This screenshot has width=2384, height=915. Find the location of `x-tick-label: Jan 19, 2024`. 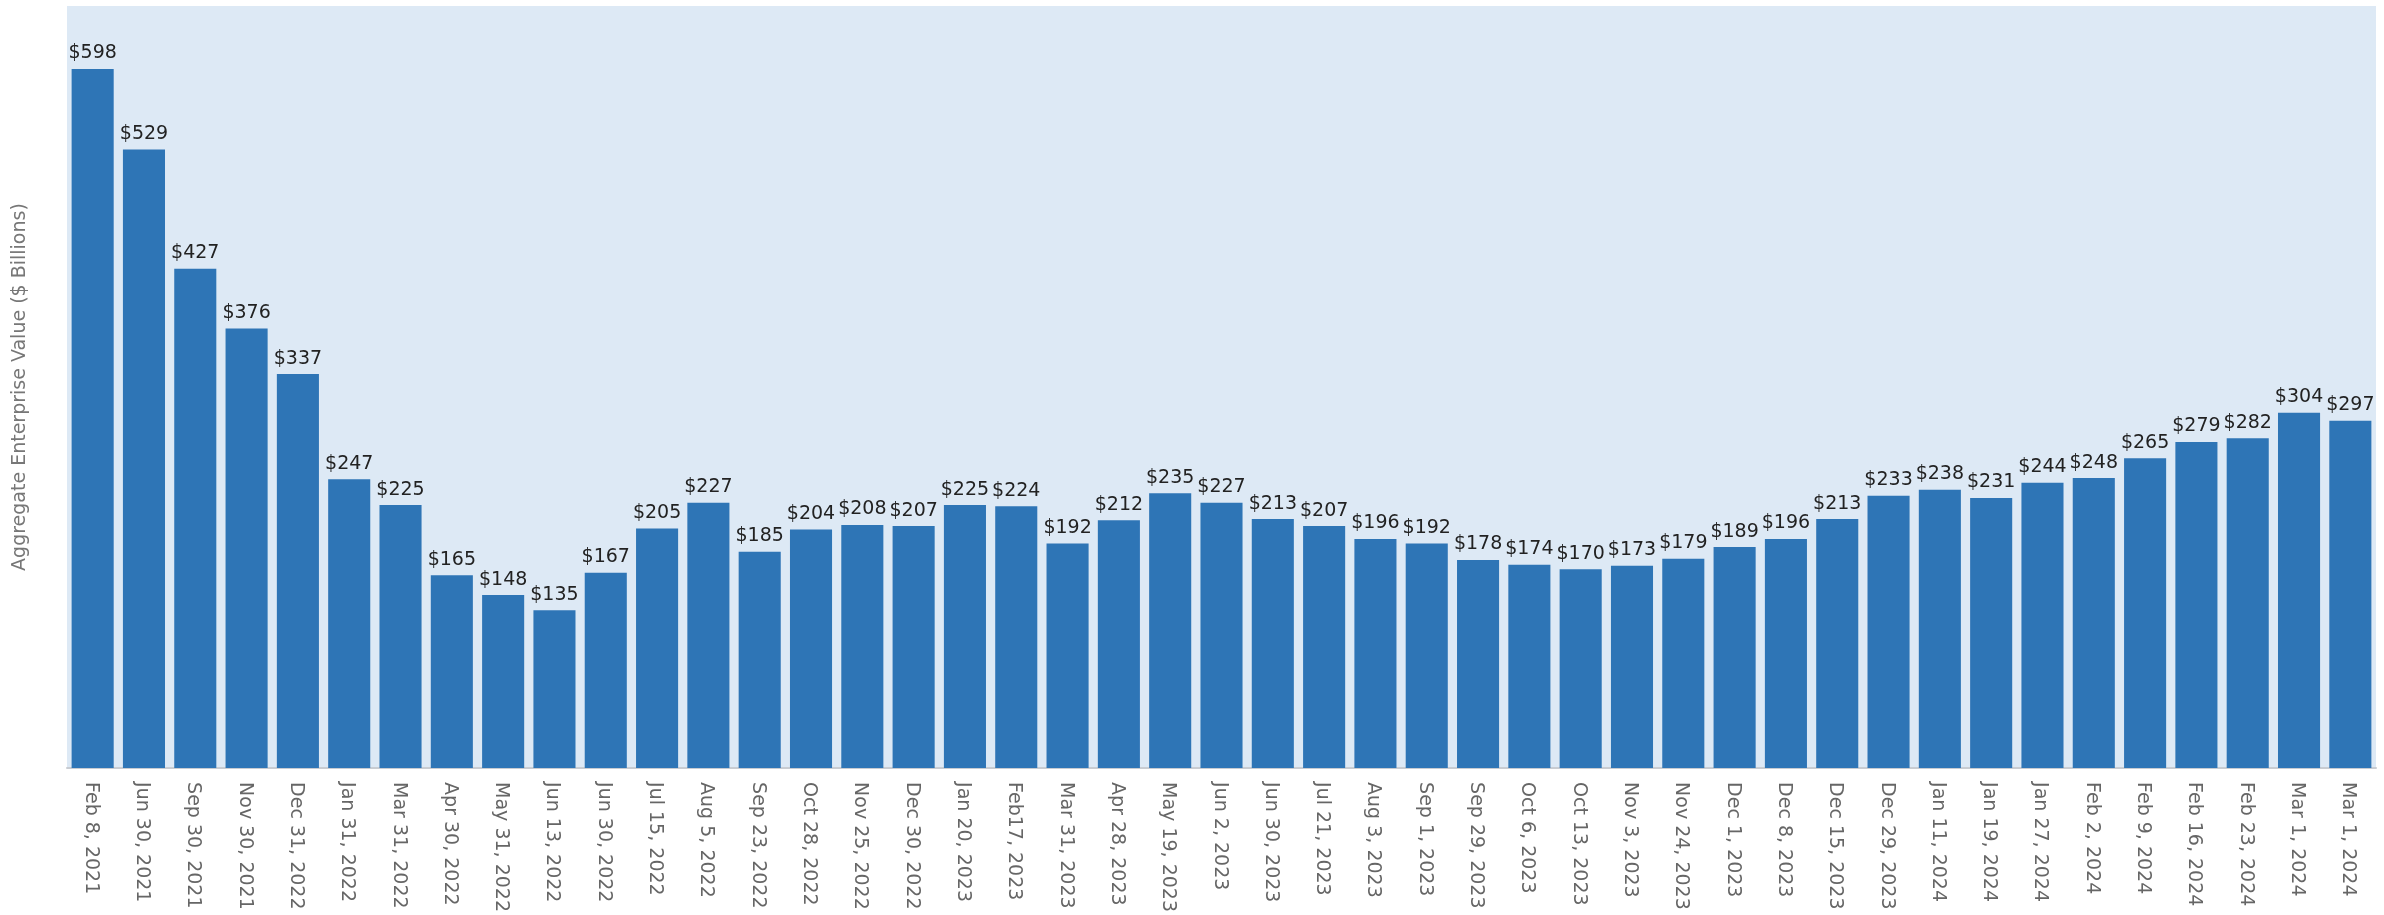

x-tick-label: Jan 19, 2024 is located at coordinates (1991, 842).